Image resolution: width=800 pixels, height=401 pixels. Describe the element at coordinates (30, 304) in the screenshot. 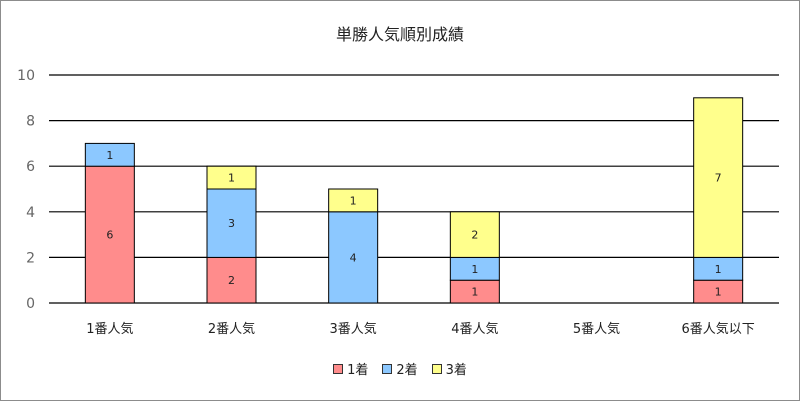

I see `y-tick-label: 0` at that location.